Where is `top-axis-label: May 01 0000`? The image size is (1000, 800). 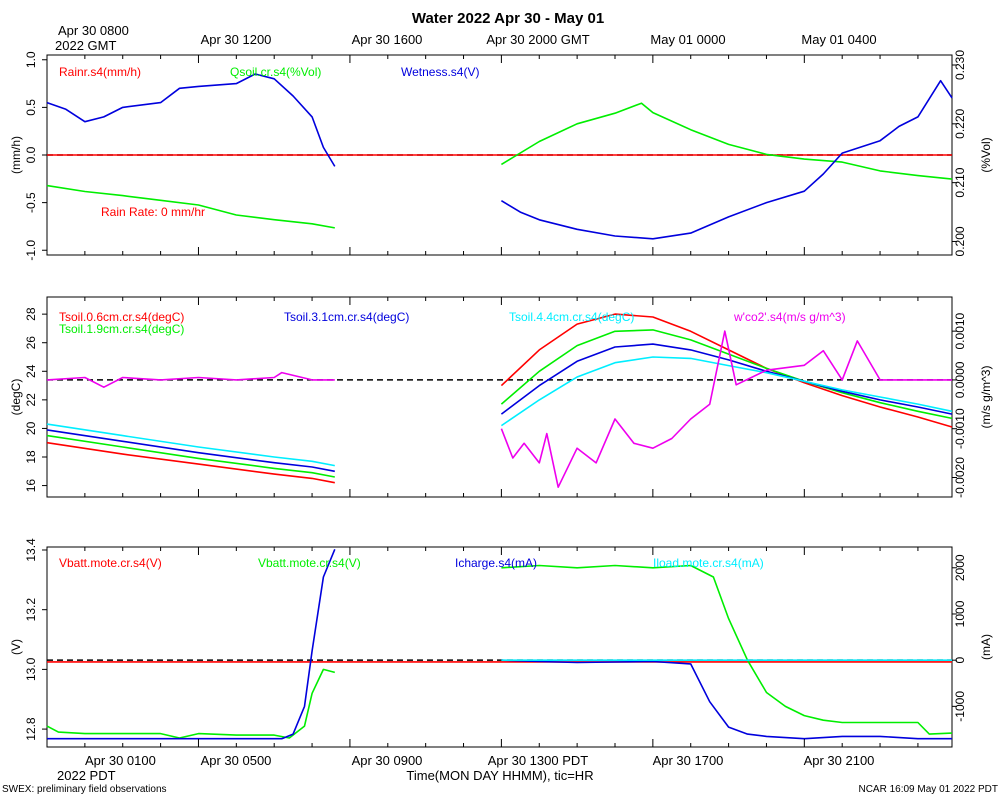
top-axis-label: May 01 0000 is located at coordinates (687, 39).